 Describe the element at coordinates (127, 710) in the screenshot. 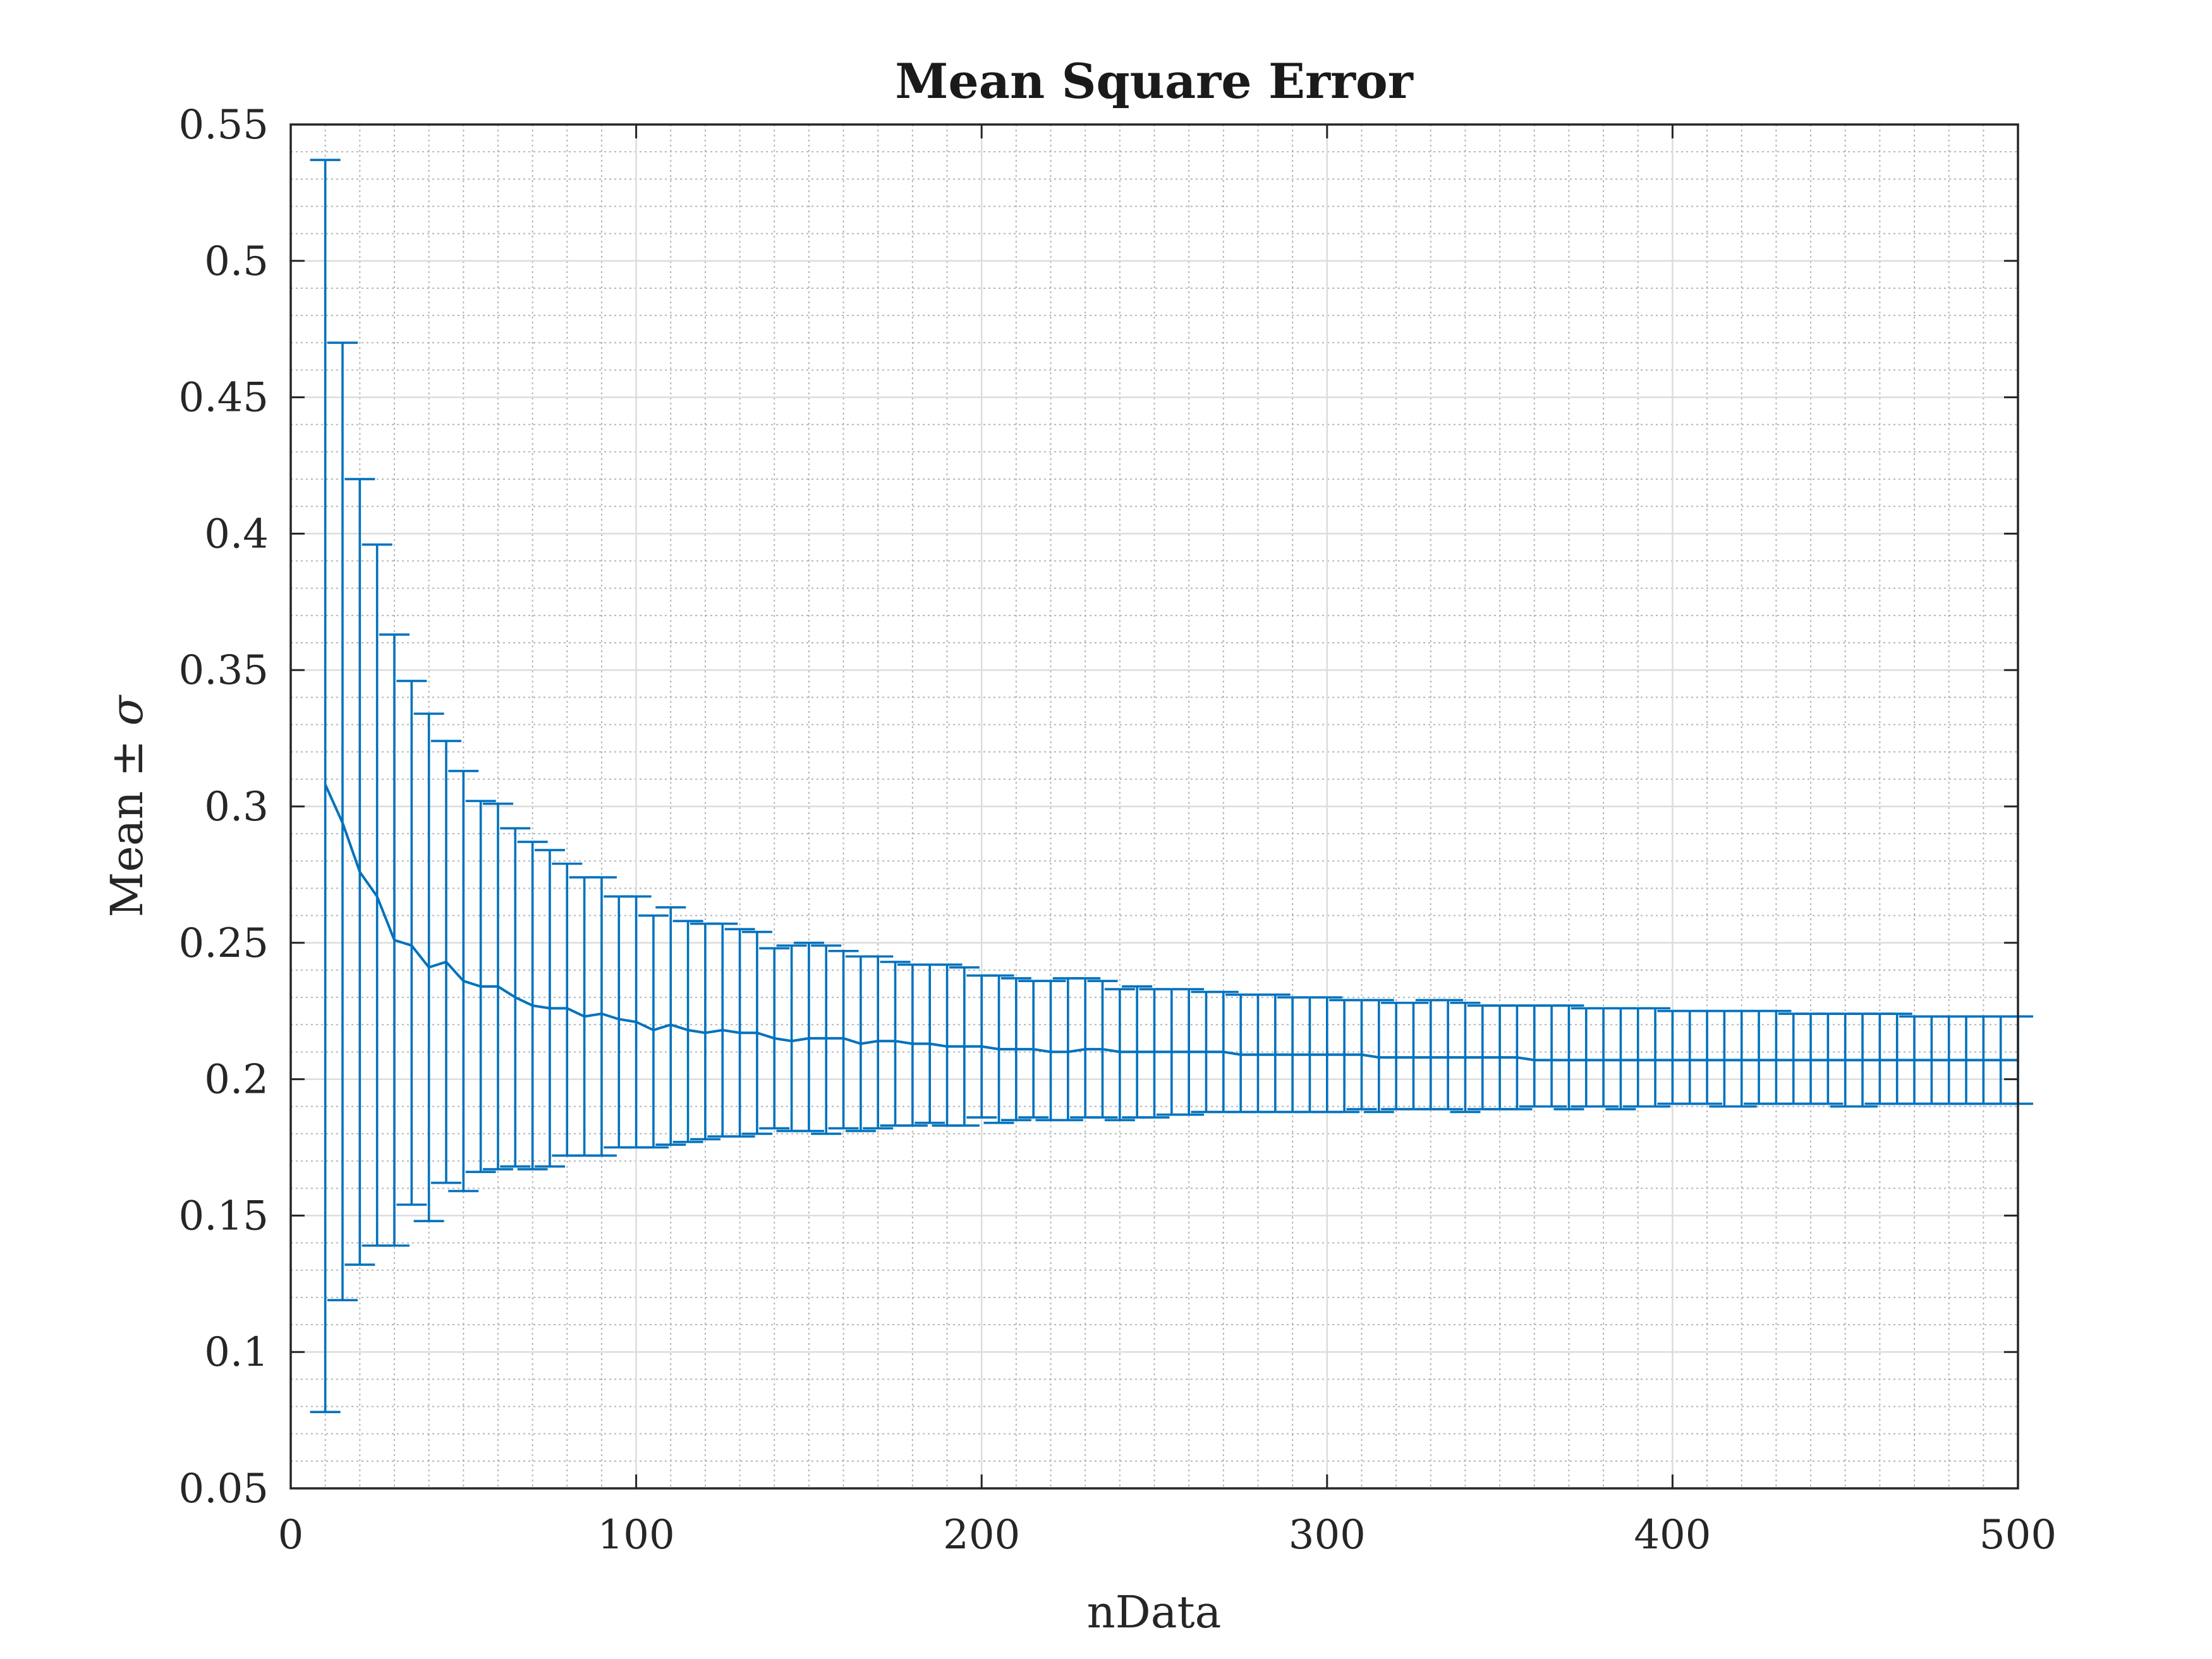

I see `y-axis-label-sigma: σ` at that location.